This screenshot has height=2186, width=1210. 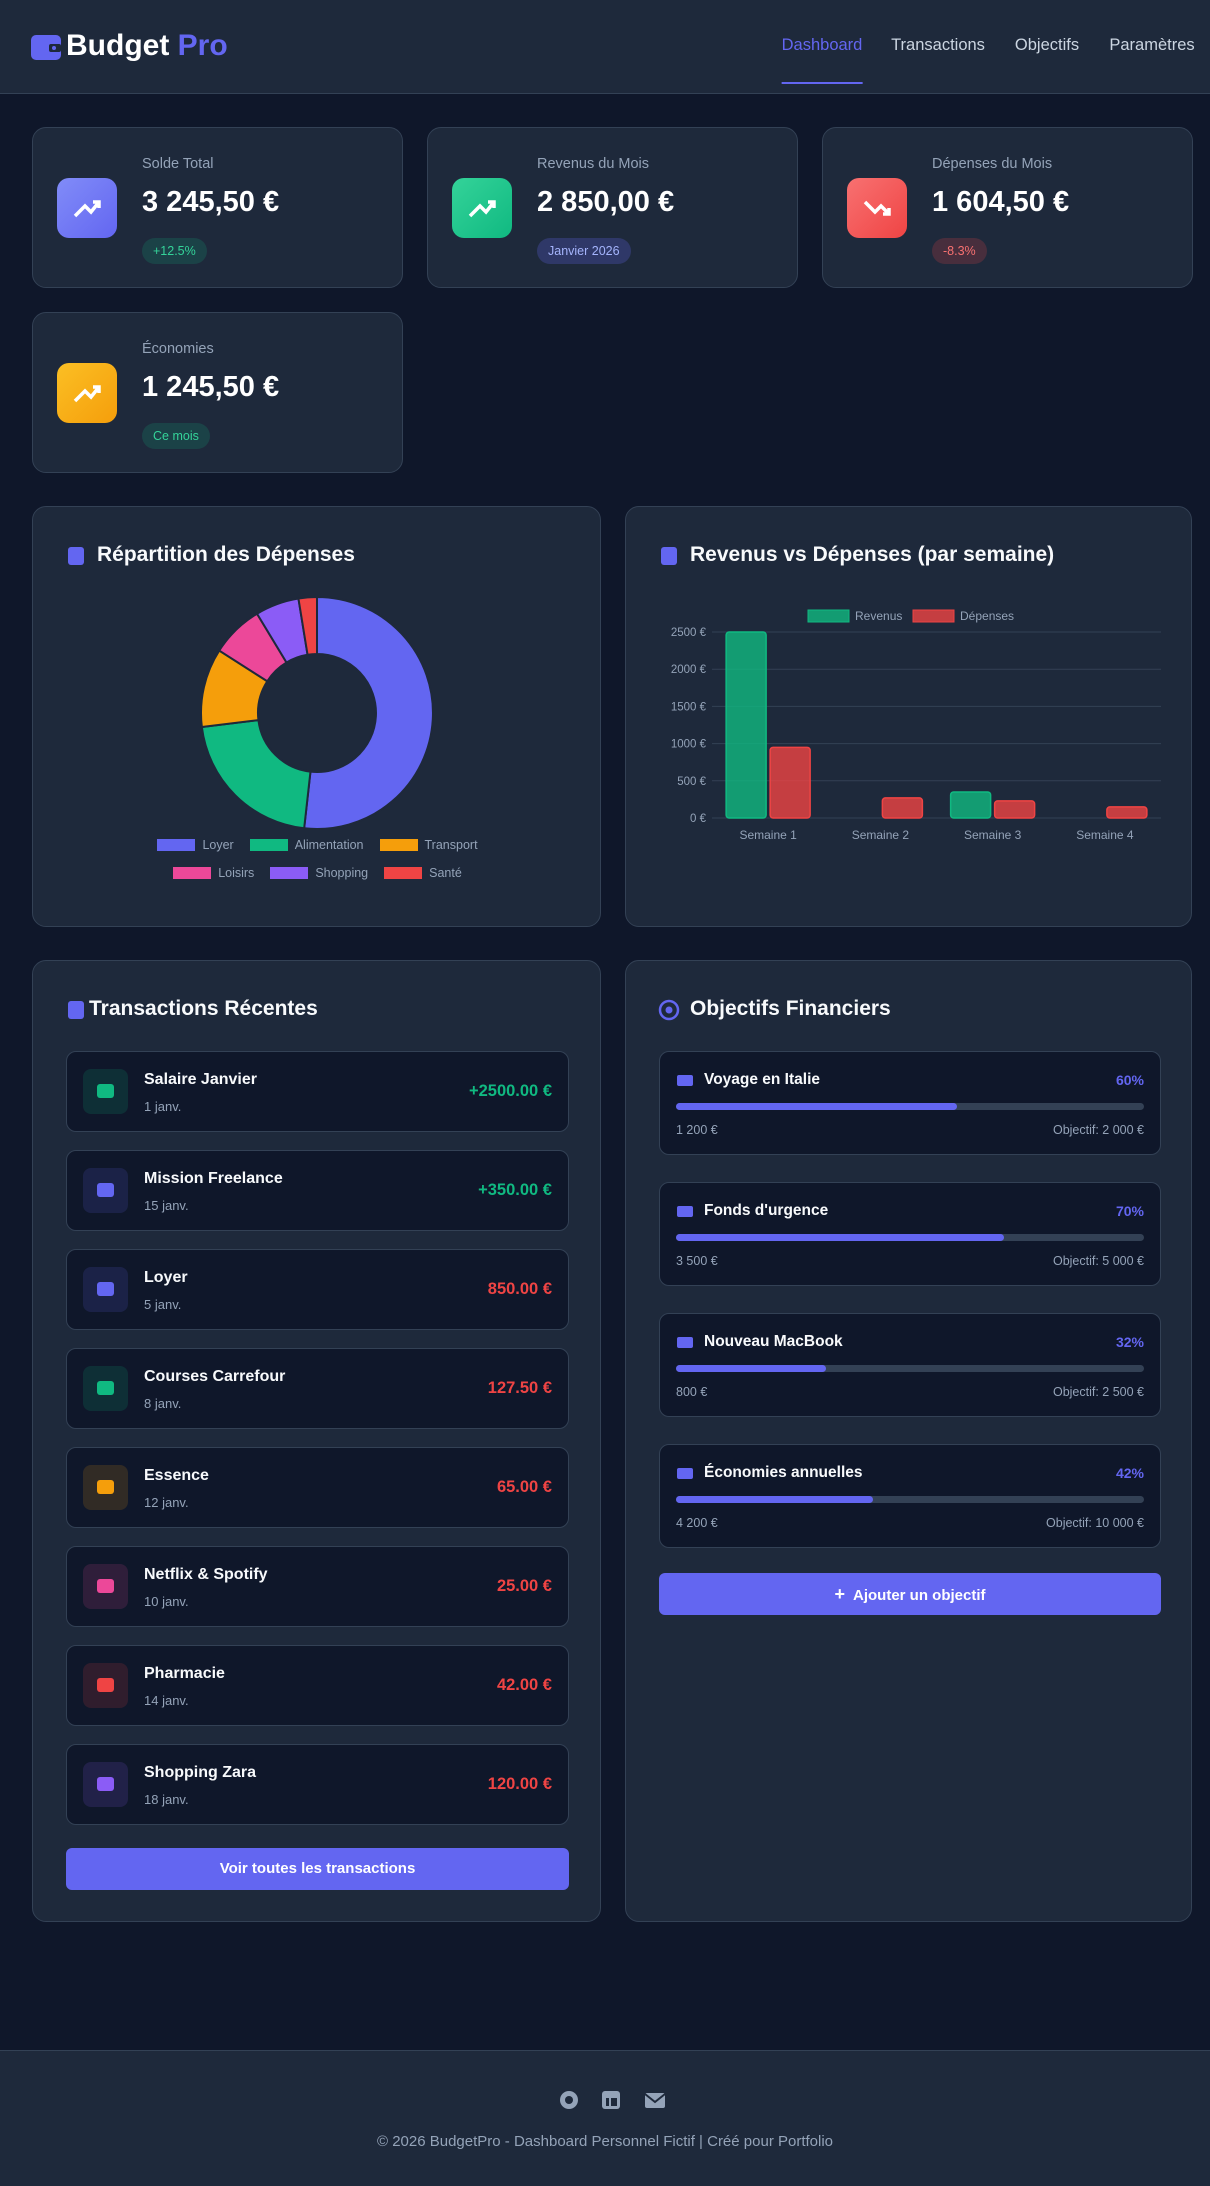 What do you see at coordinates (510, 1091) in the screenshot?
I see `transaction-amount: +2500.00 €` at bounding box center [510, 1091].